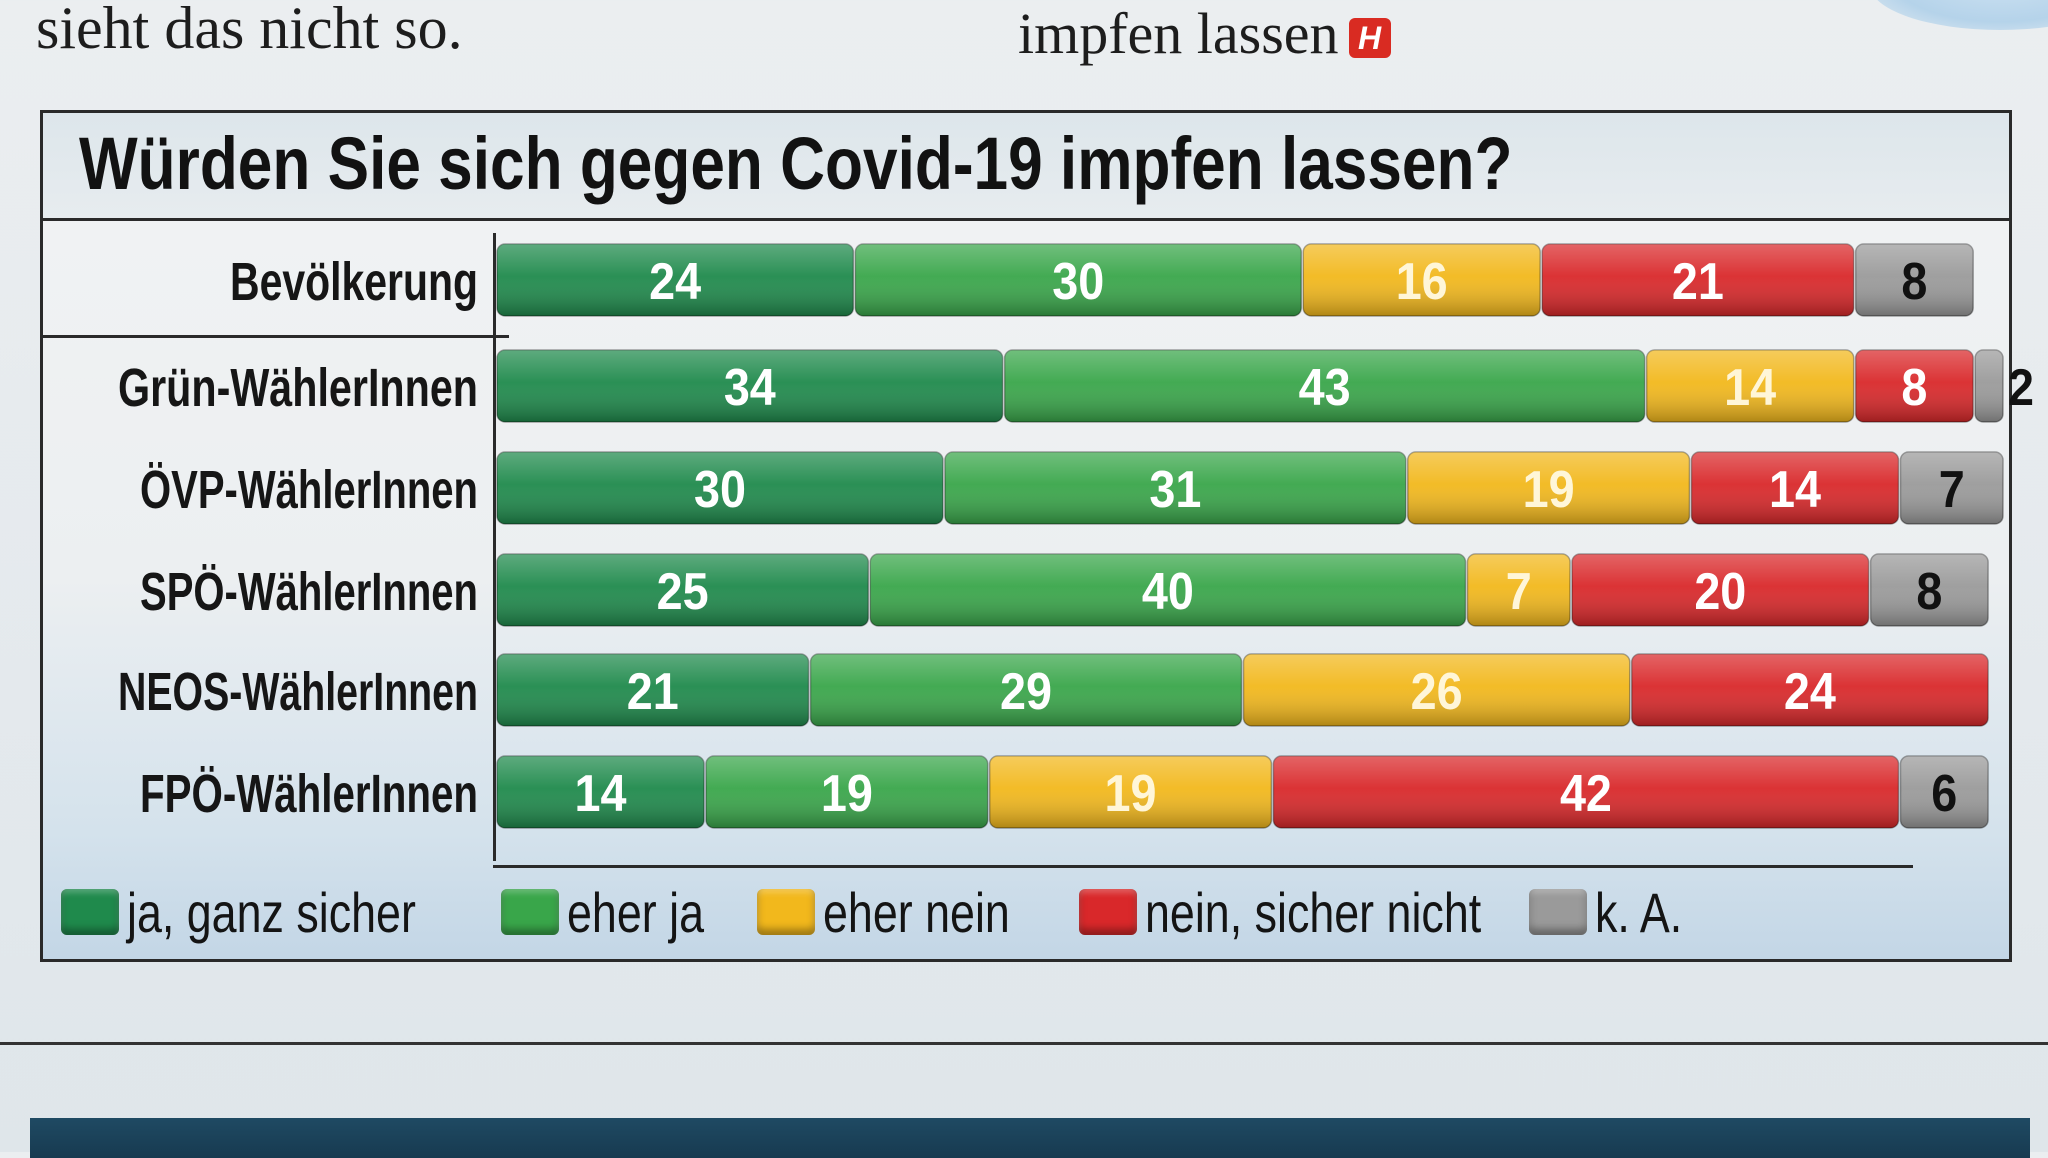  I want to click on data-label: 42, so click(1586, 794).